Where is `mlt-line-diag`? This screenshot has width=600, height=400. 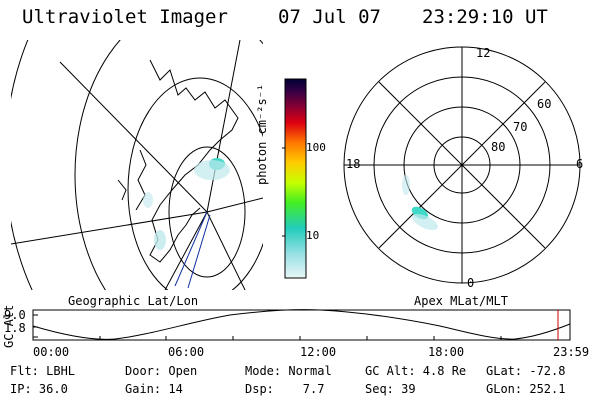
mlt-line-diag is located at coordinates (462, 165).